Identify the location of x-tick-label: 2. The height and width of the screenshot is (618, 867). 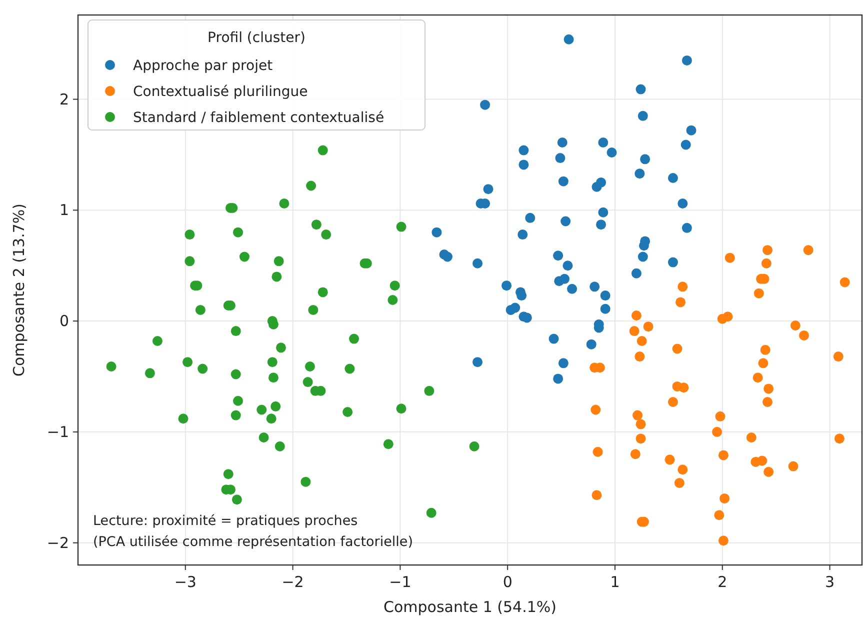
(723, 582).